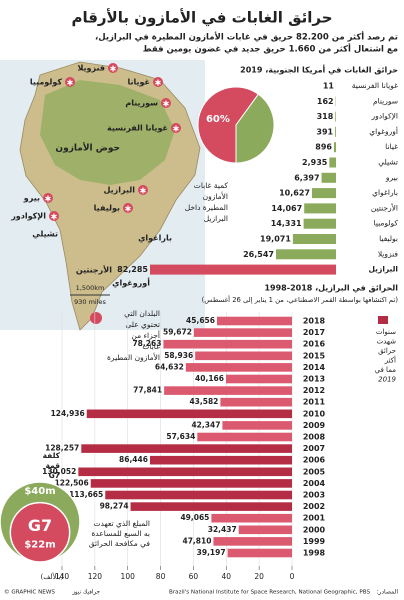 The height and width of the screenshot is (600, 404). Describe the element at coordinates (211, 185) in the screenshot. I see `pie-label: كمية غابات` at that location.